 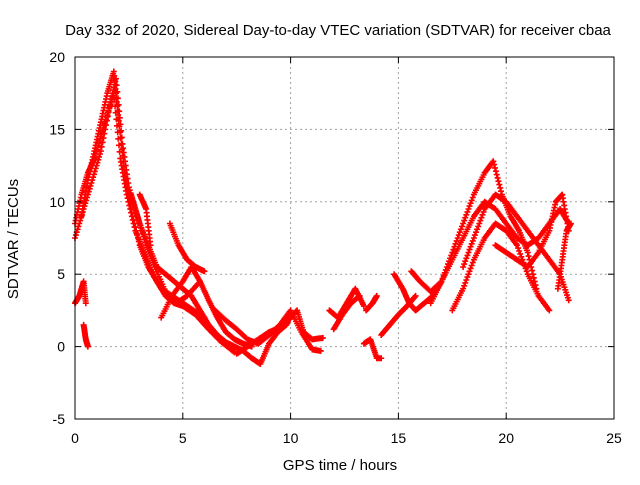 I want to click on series-sat-j, so click(x=279, y=332).